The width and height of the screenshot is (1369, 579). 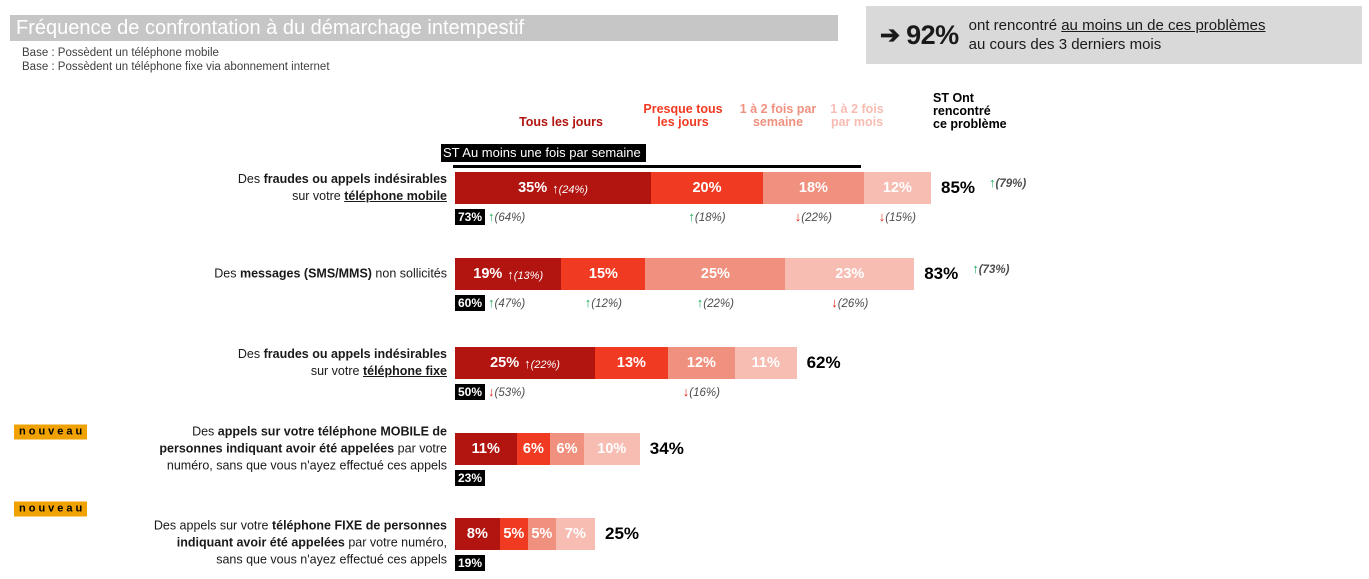 I want to click on segment-value: 8%, so click(x=477, y=534).